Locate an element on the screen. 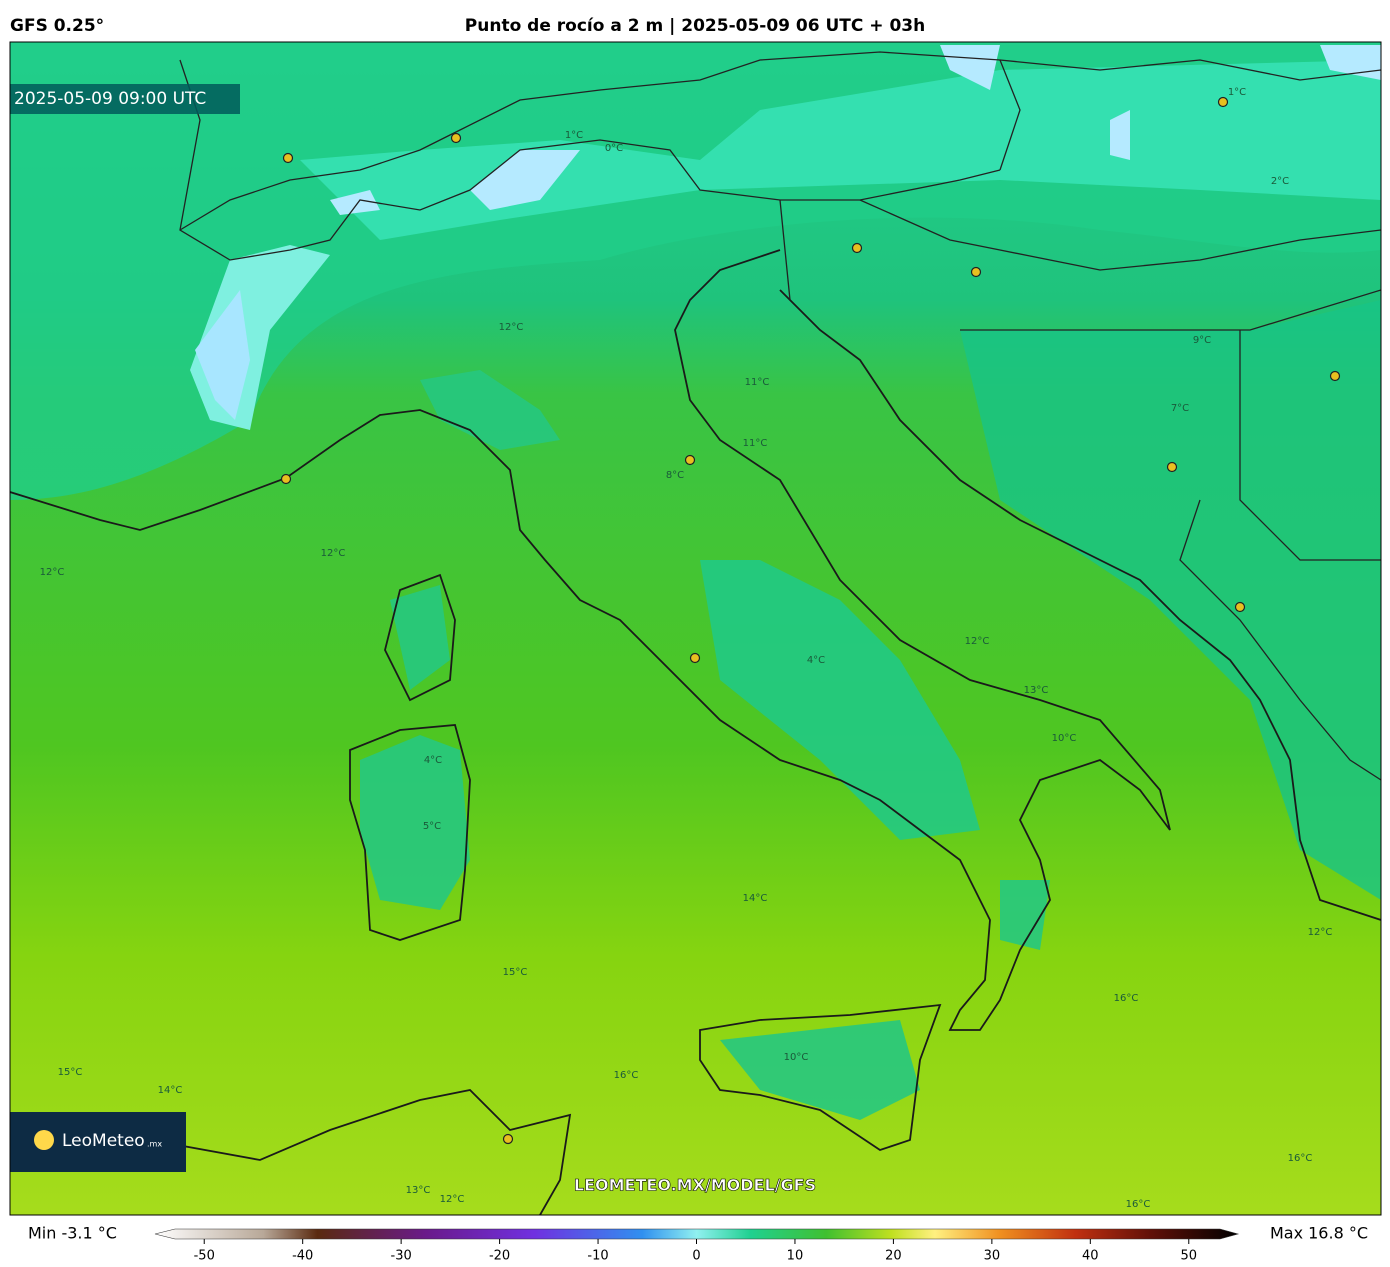  colorbar-tick-label: -10 is located at coordinates (597, 1256).